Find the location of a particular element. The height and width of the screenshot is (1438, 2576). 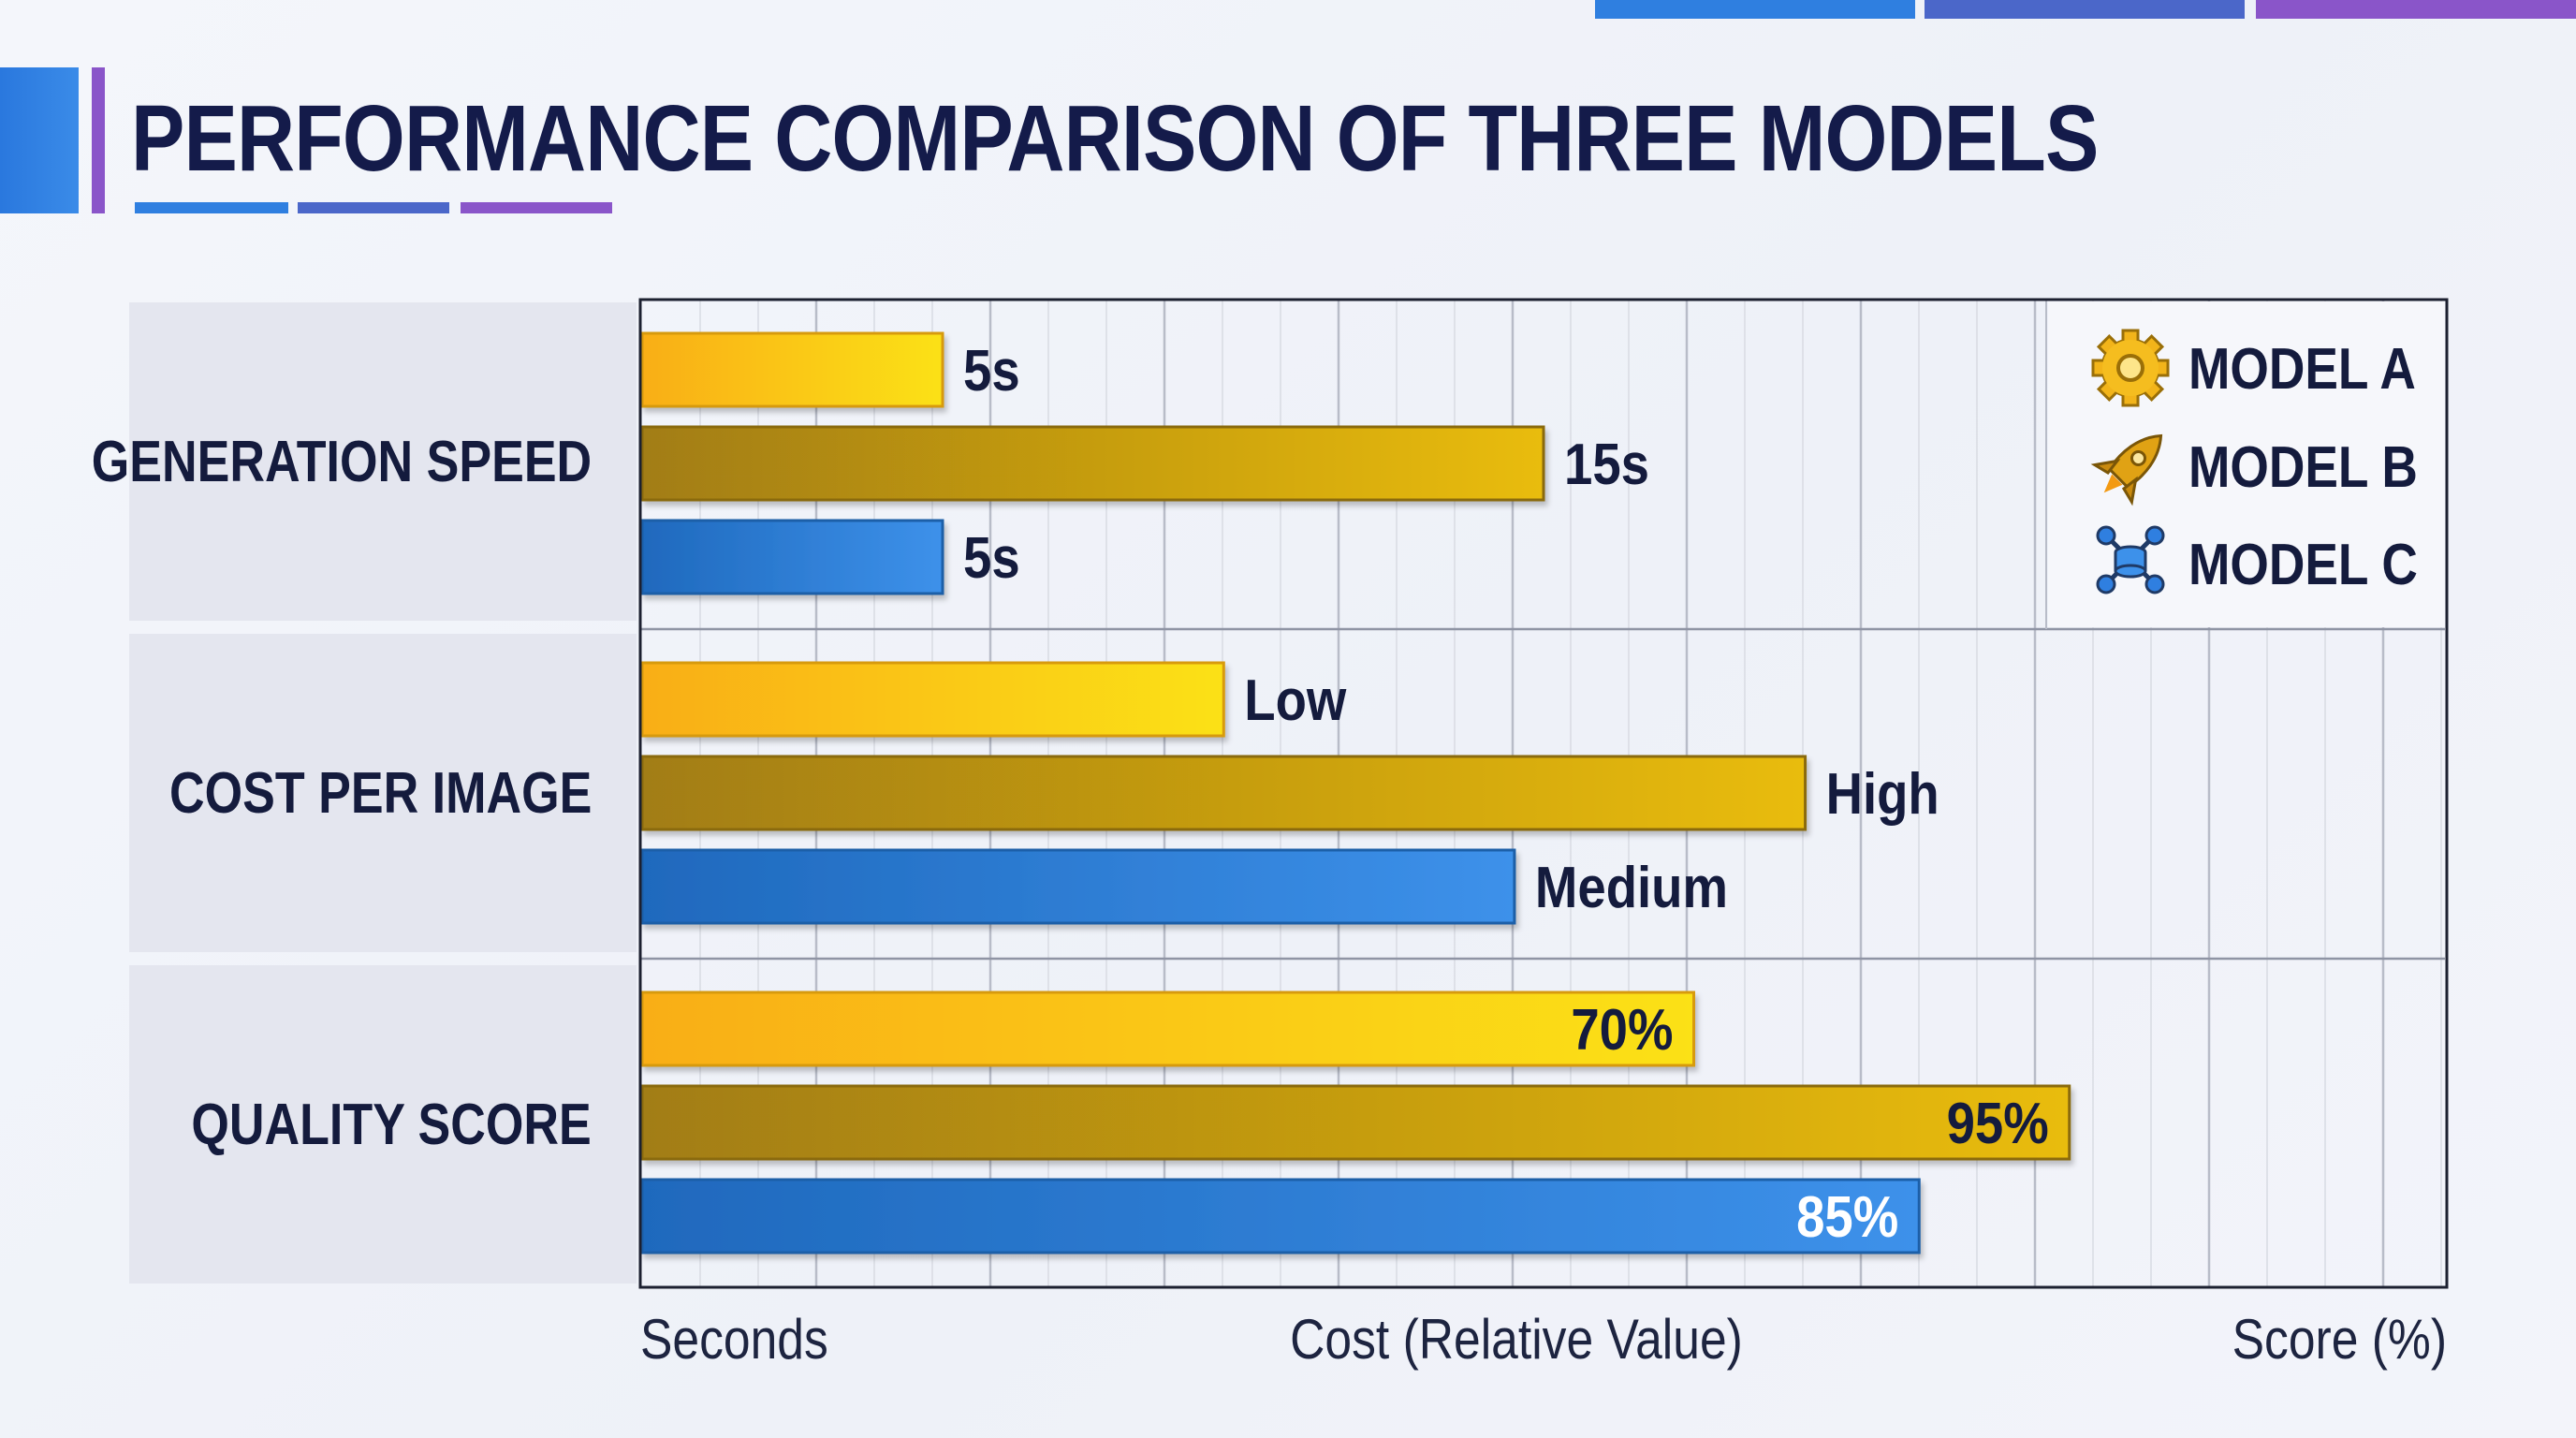

axis-title-score: Score (%) is located at coordinates (2339, 1339).